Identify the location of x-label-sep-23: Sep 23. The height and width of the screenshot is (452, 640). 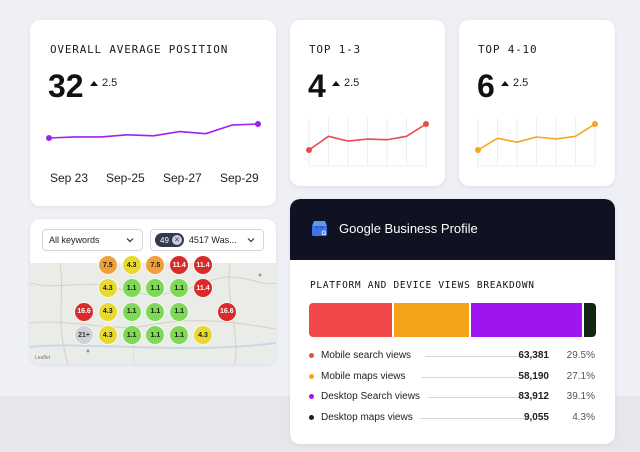
(69, 178).